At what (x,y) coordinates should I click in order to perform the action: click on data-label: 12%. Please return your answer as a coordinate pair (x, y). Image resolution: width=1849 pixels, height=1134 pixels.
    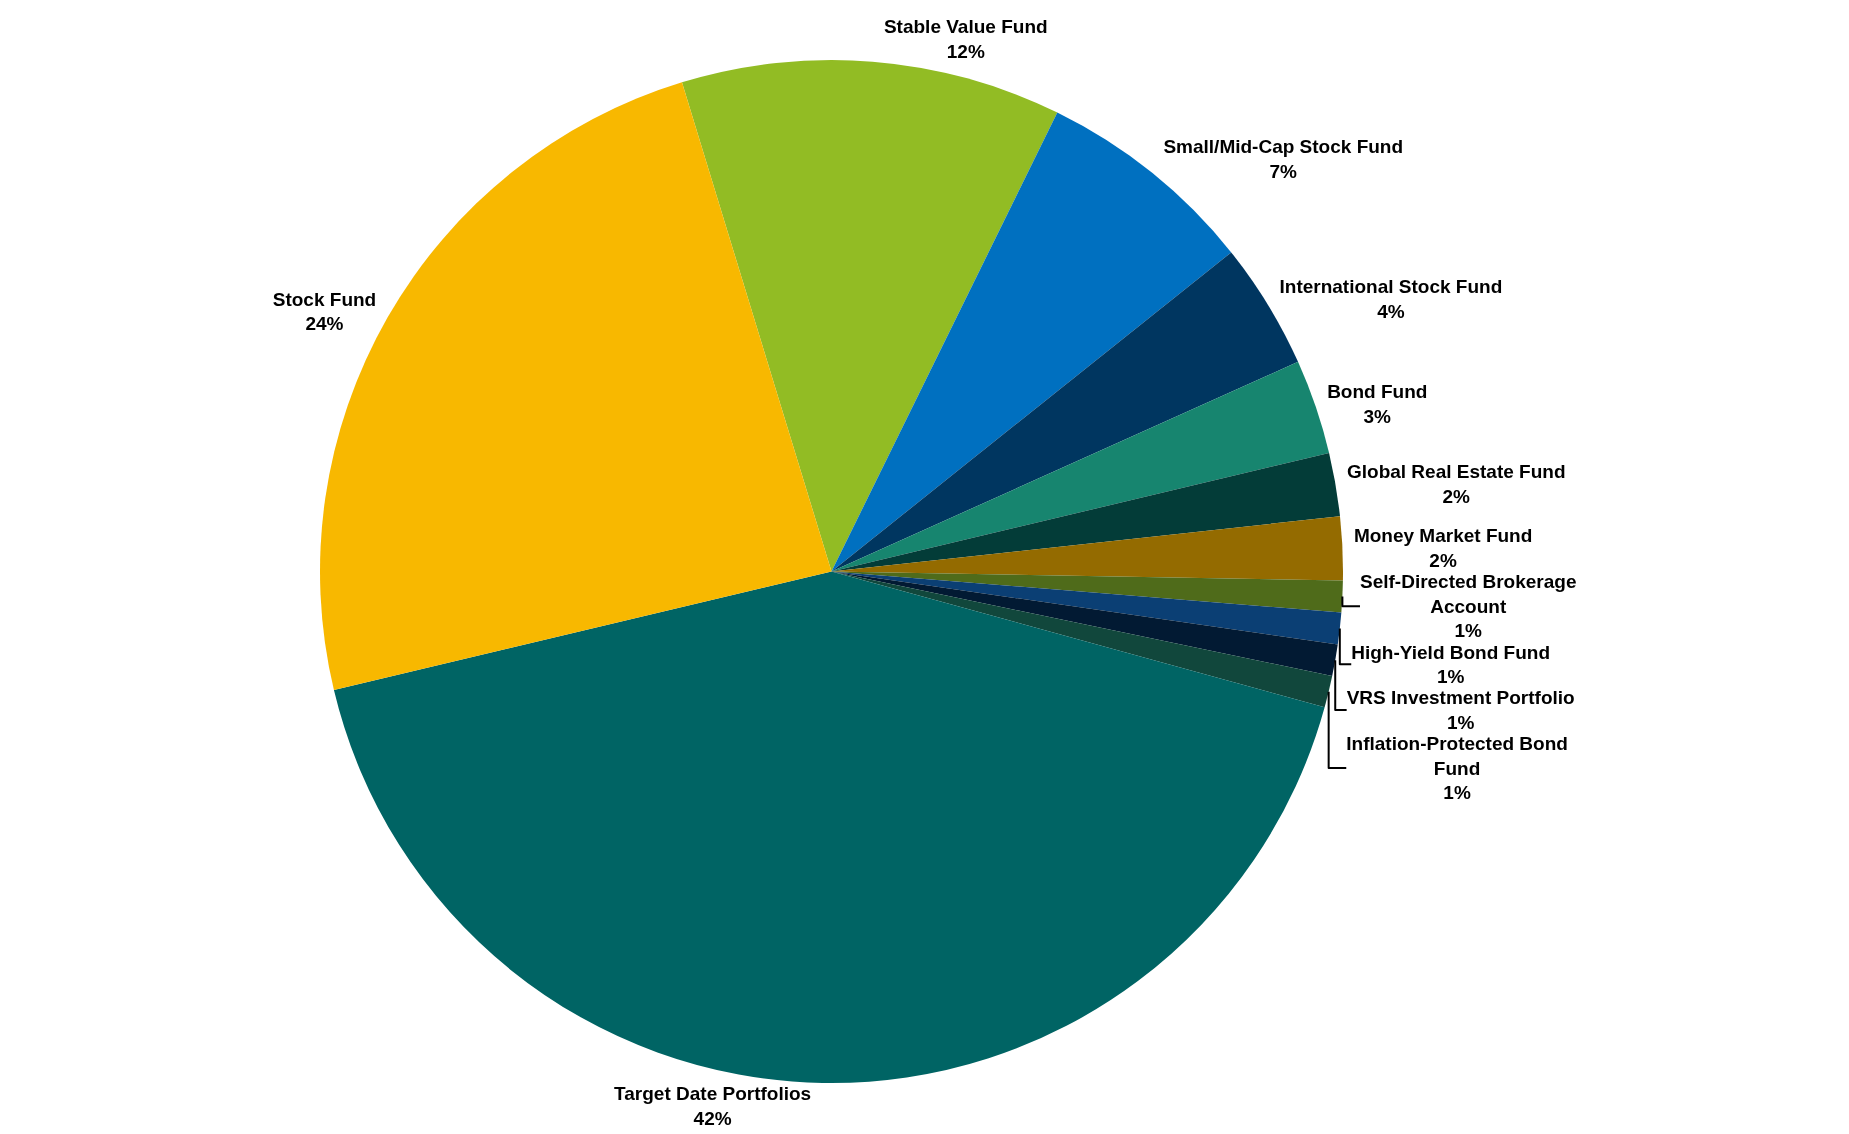
    Looking at the image, I should click on (965, 51).